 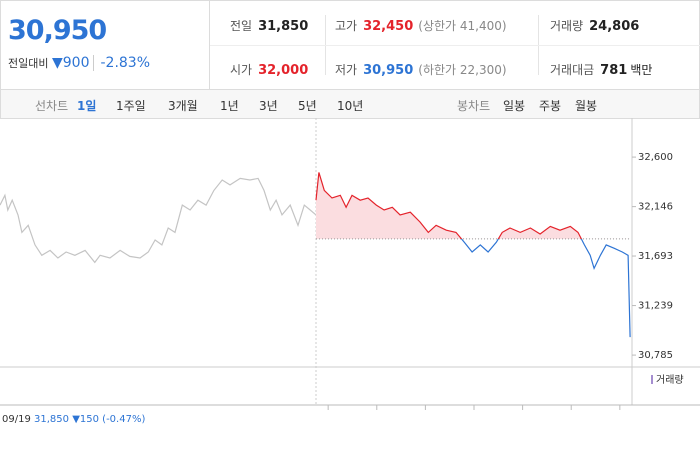 What do you see at coordinates (268, 106) in the screenshot?
I see `tab: 3년` at bounding box center [268, 106].